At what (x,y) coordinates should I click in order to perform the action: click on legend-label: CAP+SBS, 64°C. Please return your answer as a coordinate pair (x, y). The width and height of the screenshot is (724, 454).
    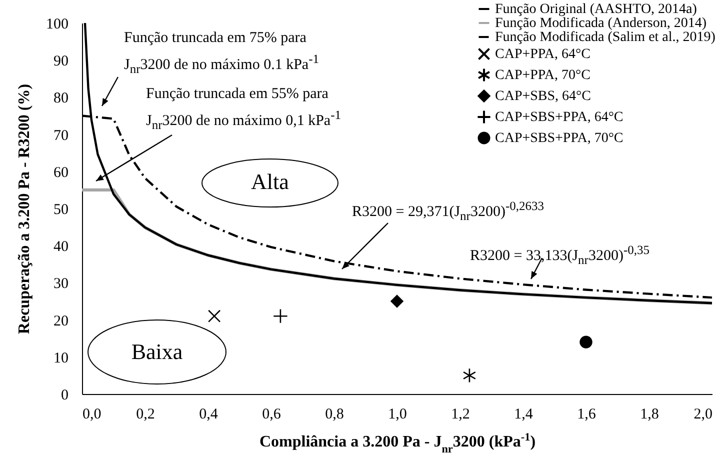
    Looking at the image, I should click on (543, 96).